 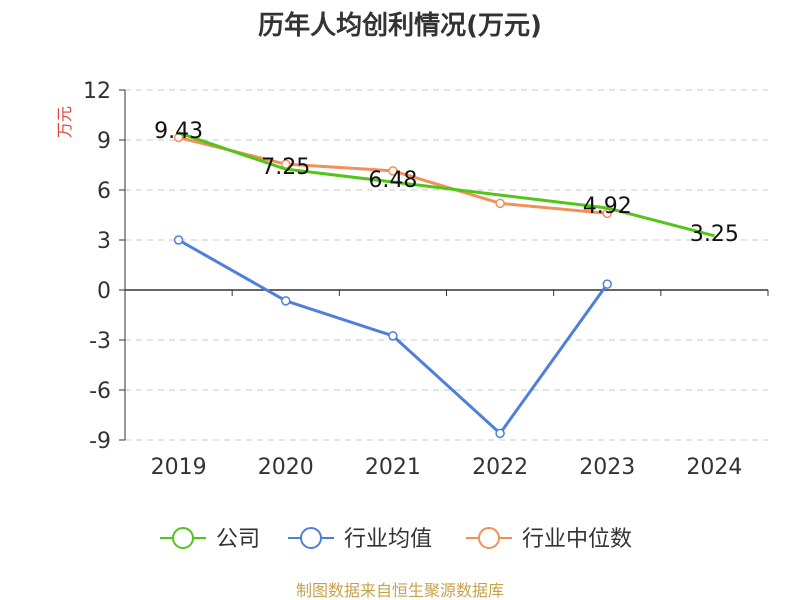 What do you see at coordinates (64, 122) in the screenshot?
I see `y-axis-unit-label: 万元` at bounding box center [64, 122].